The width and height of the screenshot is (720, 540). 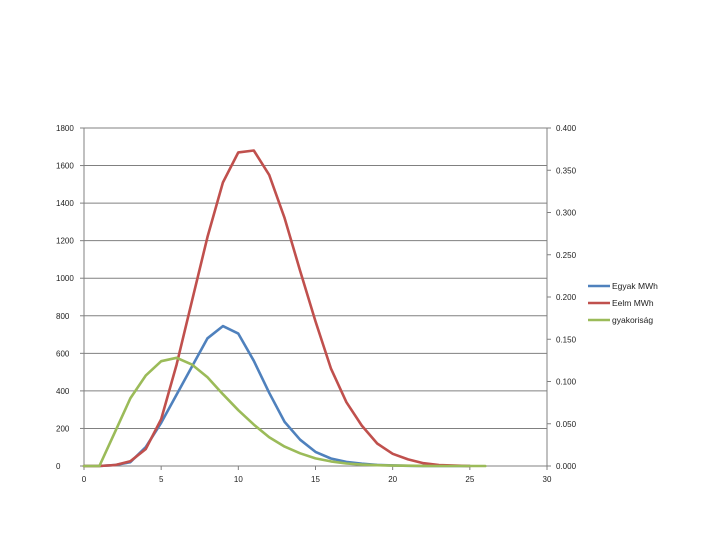 What do you see at coordinates (392, 479) in the screenshot?
I see `x-tick-label: 20` at bounding box center [392, 479].